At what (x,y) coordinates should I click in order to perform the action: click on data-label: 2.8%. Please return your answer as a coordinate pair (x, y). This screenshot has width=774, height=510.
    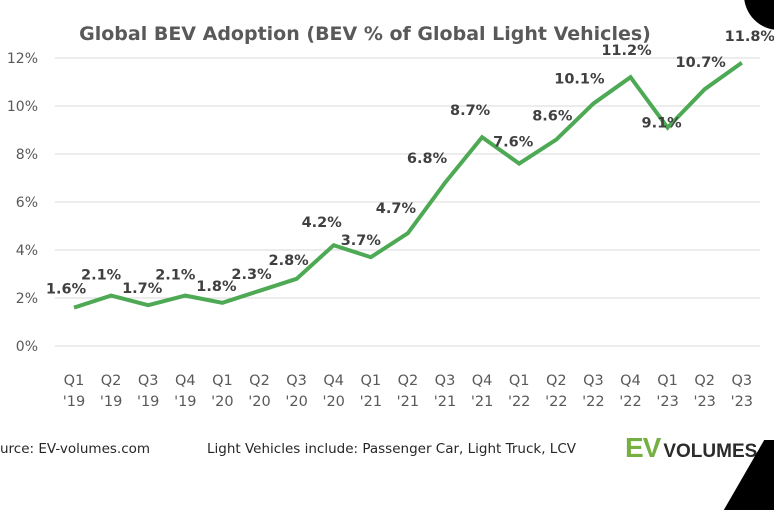
    Looking at the image, I should click on (288, 261).